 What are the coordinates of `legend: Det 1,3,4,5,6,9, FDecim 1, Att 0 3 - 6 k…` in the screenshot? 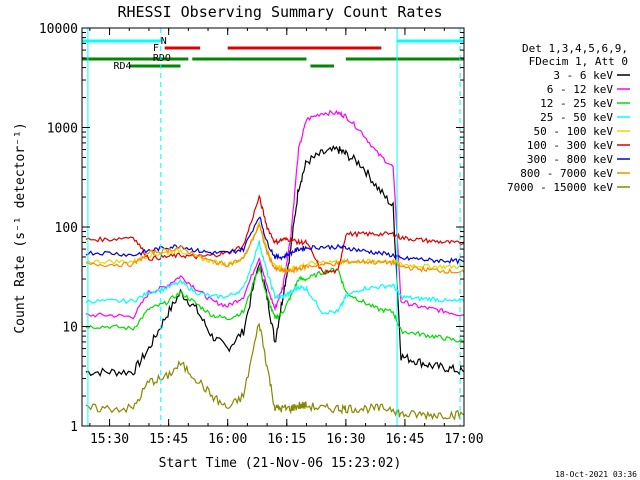 It's located at (568, 118).